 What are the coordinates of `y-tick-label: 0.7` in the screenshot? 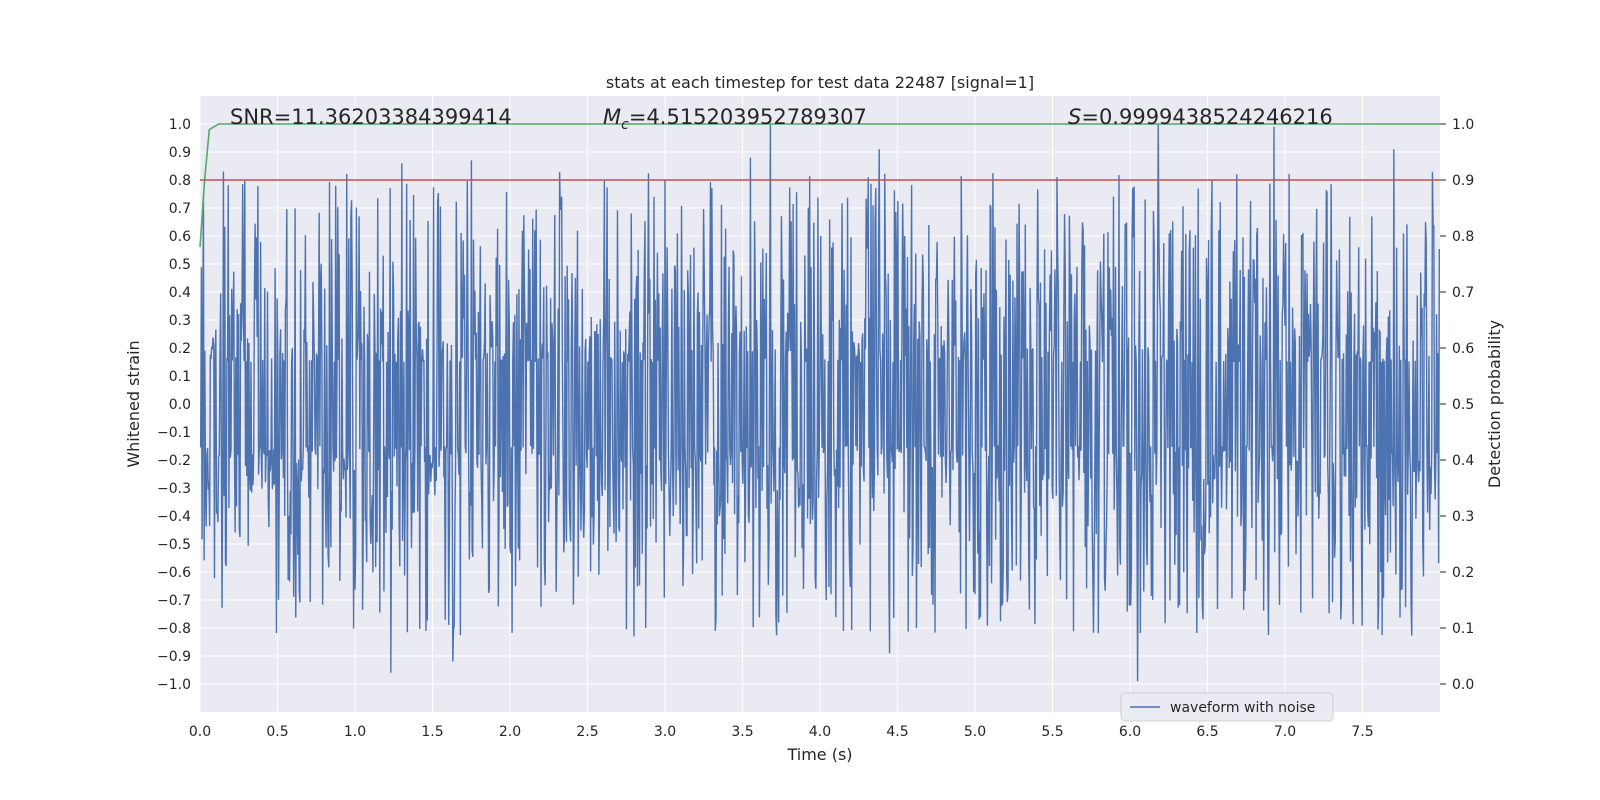 It's located at (180, 209).